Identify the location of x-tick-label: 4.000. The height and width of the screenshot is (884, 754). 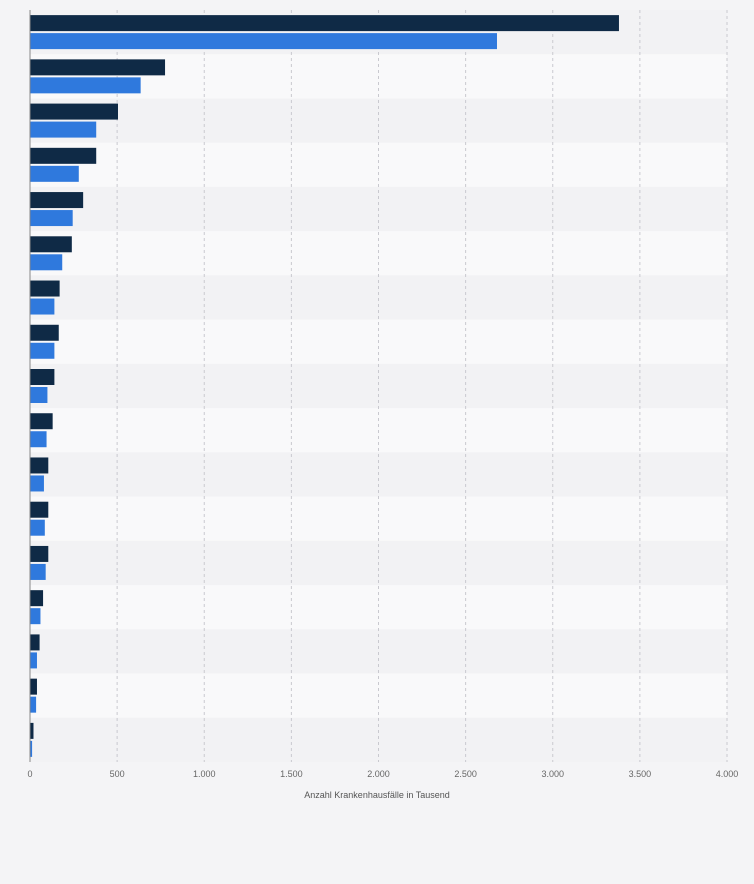
(727, 774).